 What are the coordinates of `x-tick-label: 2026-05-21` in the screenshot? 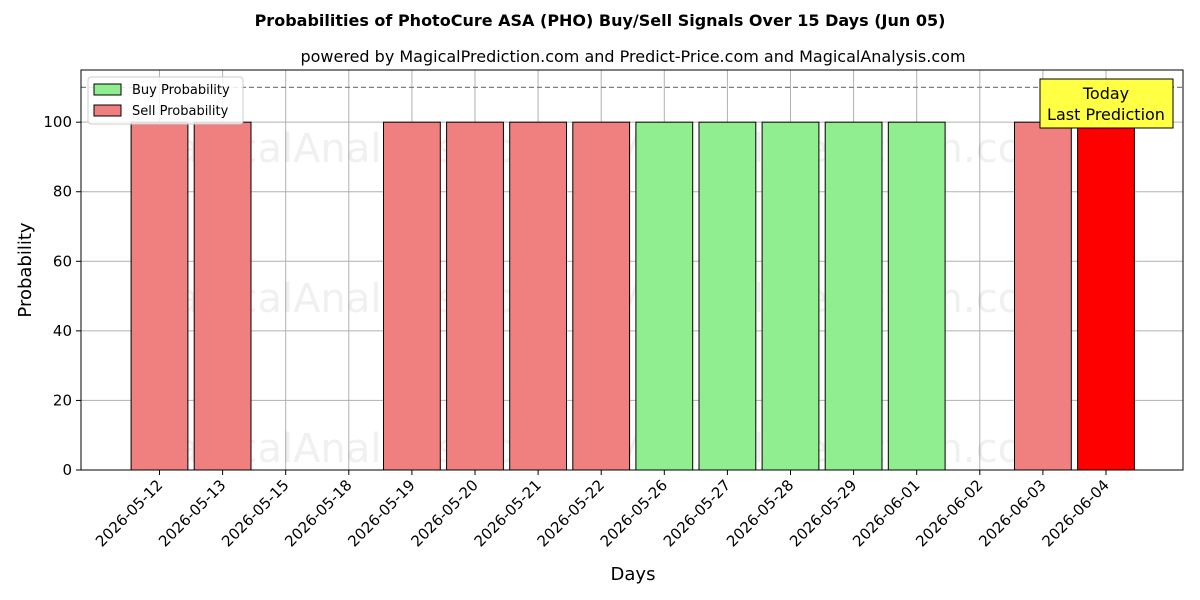 It's located at (508, 513).